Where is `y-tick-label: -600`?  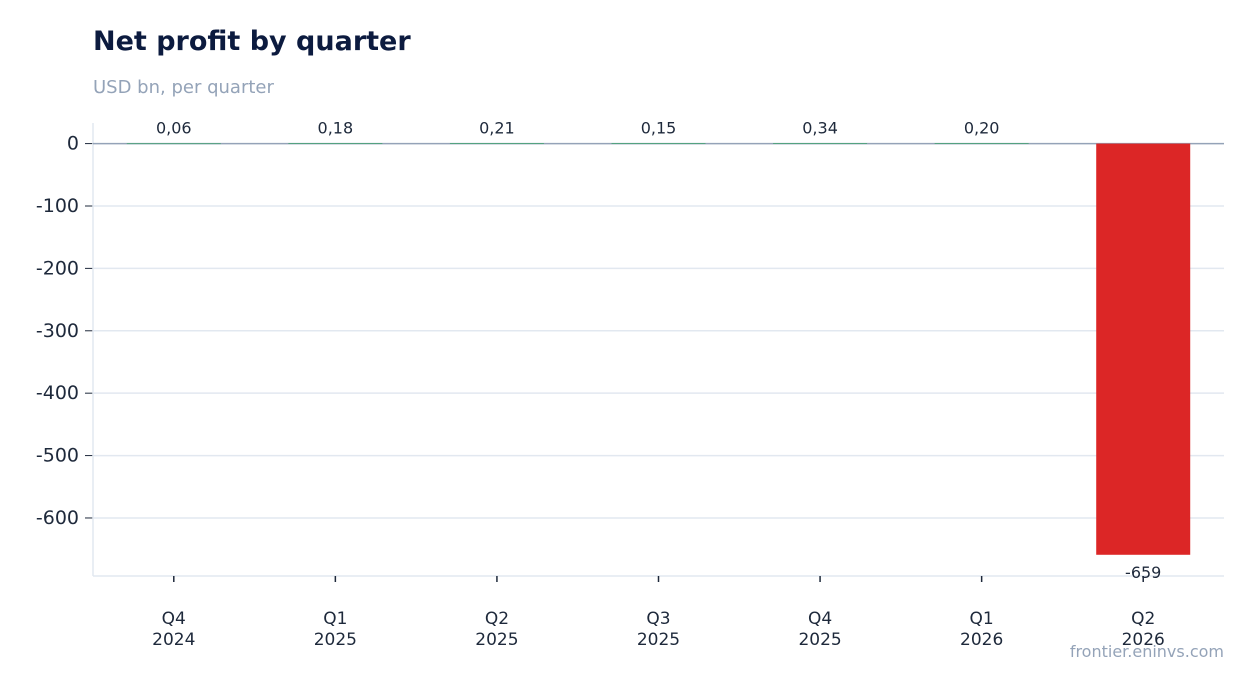
y-tick-label: -600 is located at coordinates (57, 518).